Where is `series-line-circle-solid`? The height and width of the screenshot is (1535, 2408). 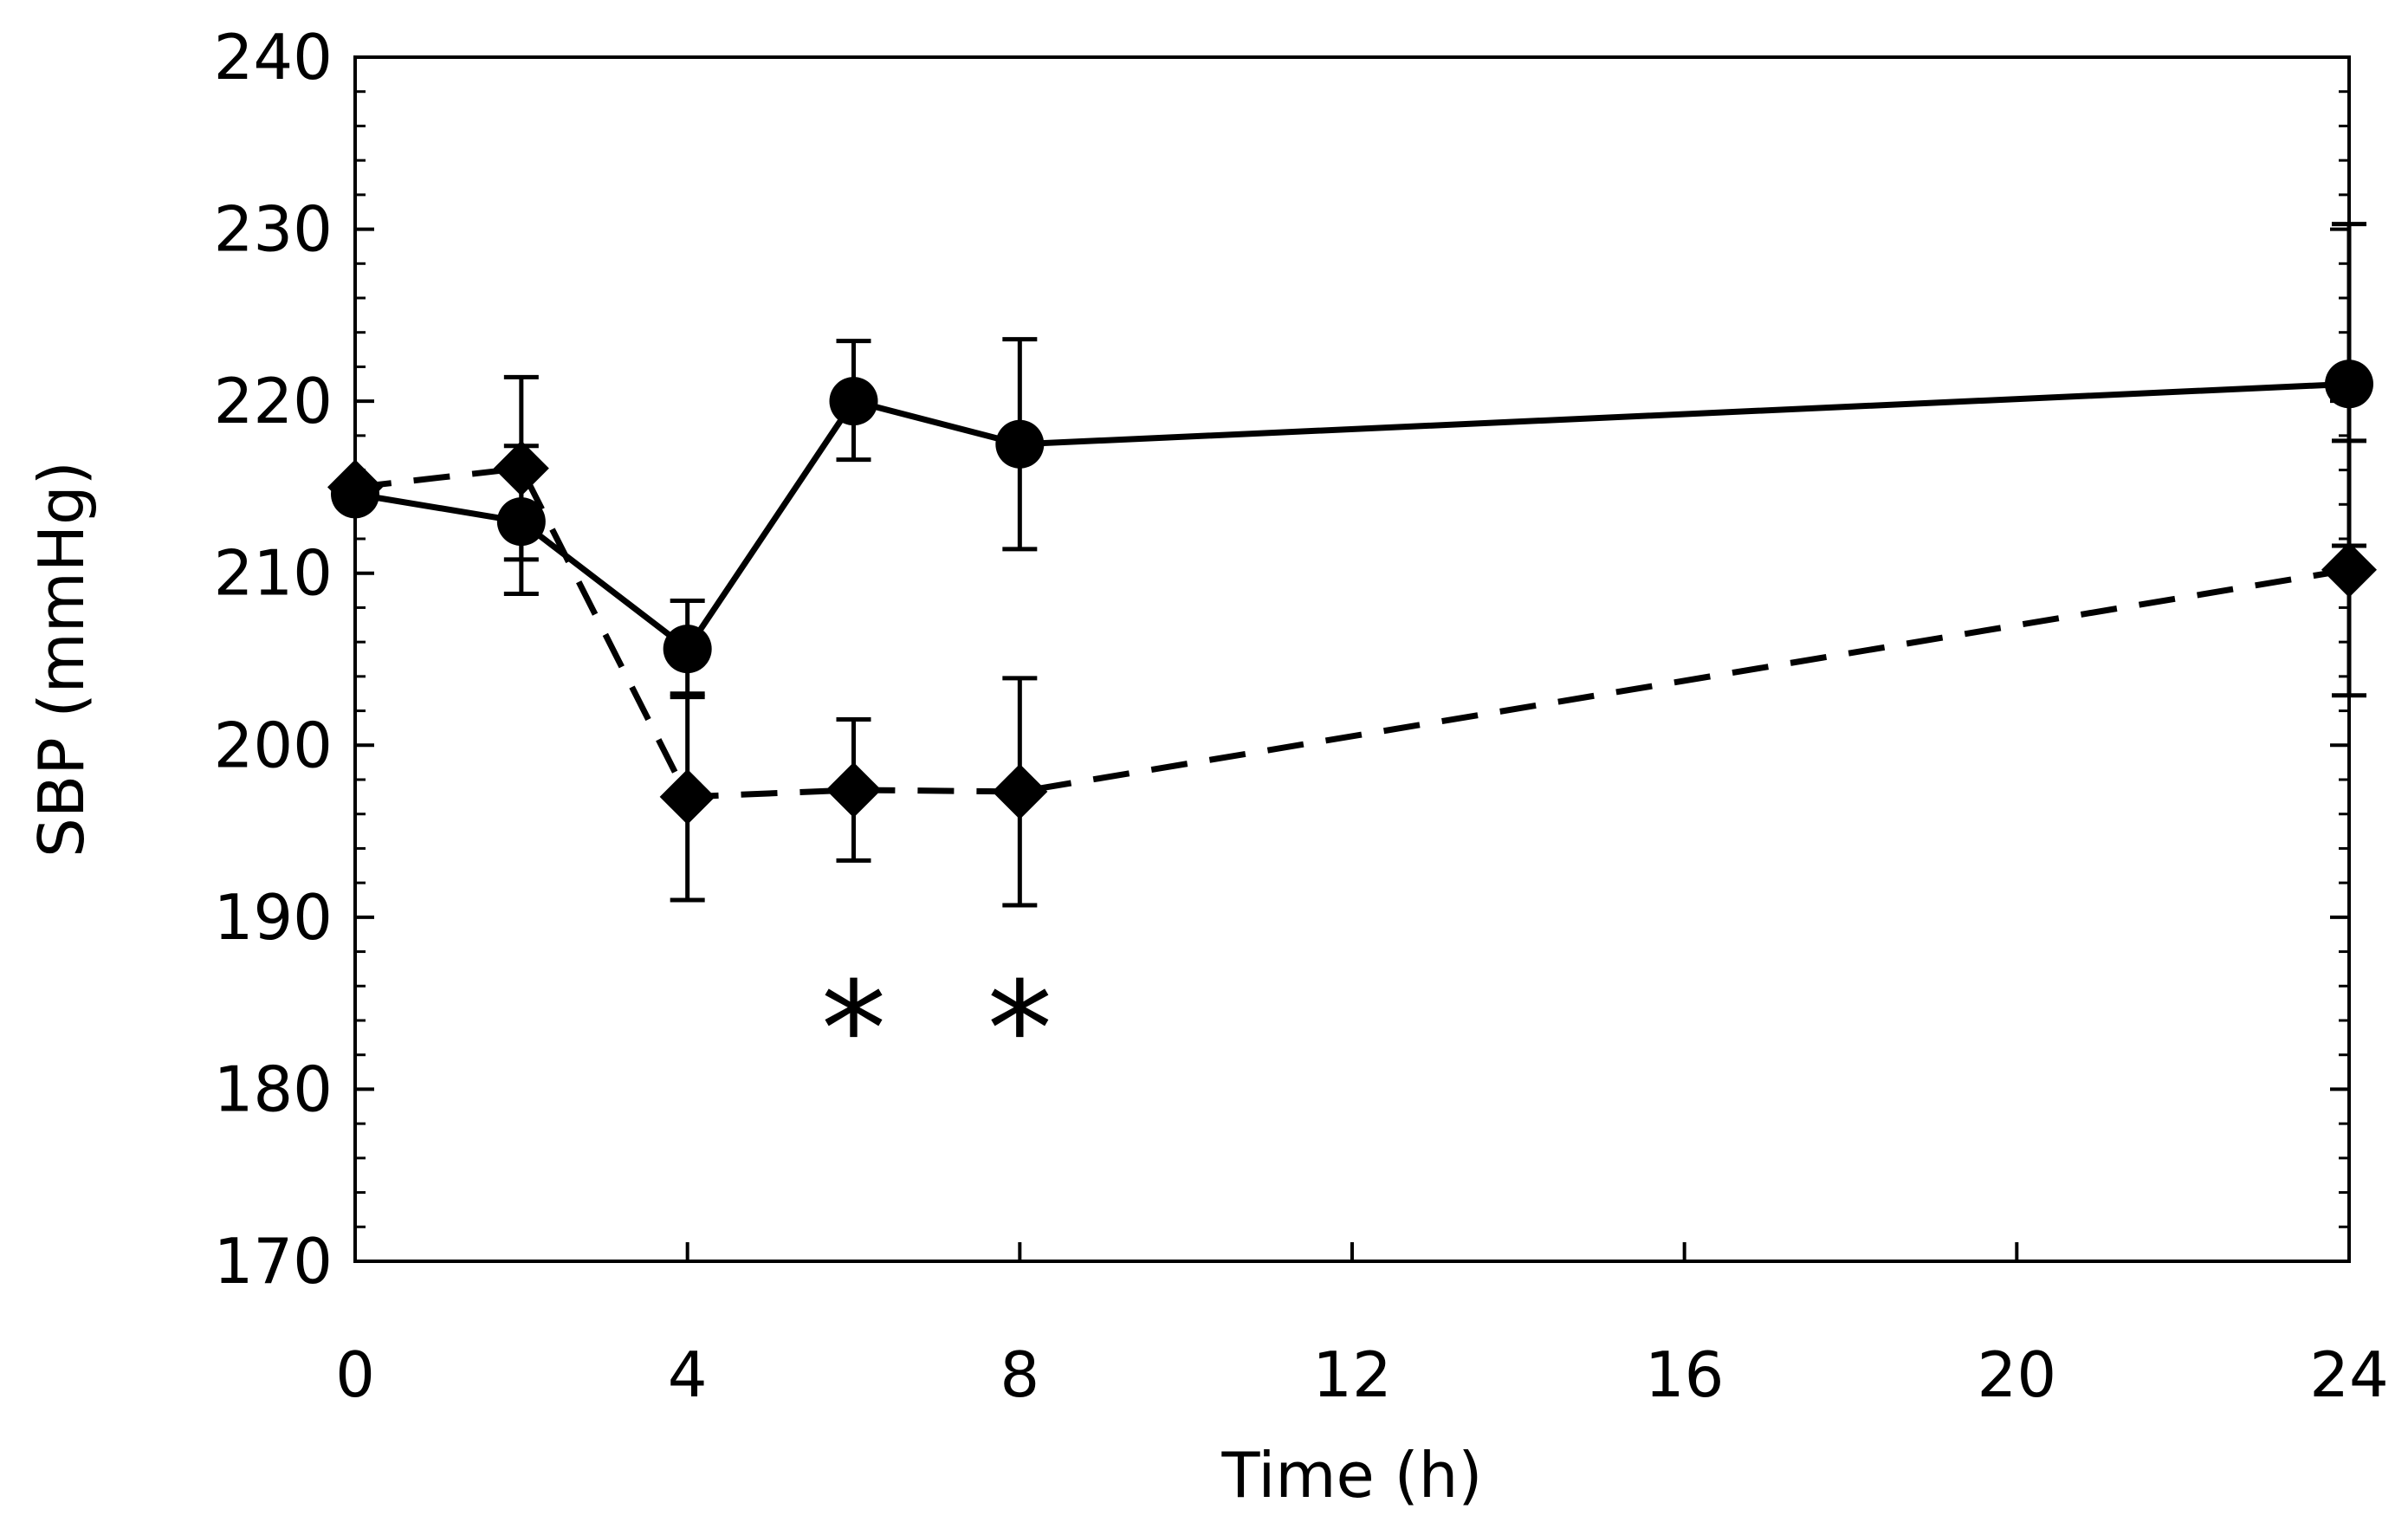 series-line-circle-solid is located at coordinates (1352, 516).